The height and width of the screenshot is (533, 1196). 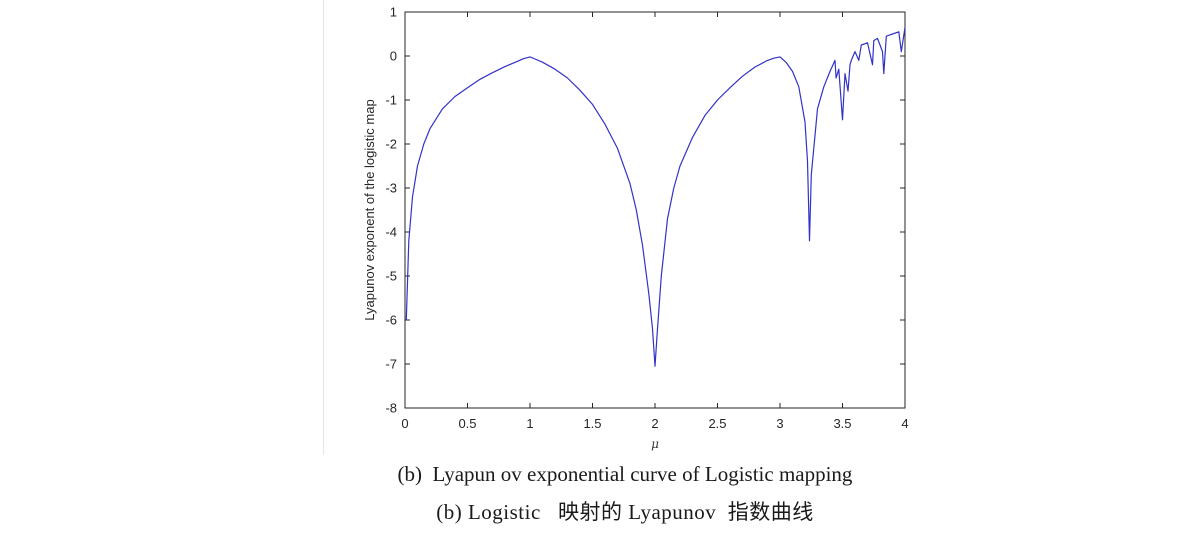 I want to click on y-tick-label: 1, so click(x=393, y=12).